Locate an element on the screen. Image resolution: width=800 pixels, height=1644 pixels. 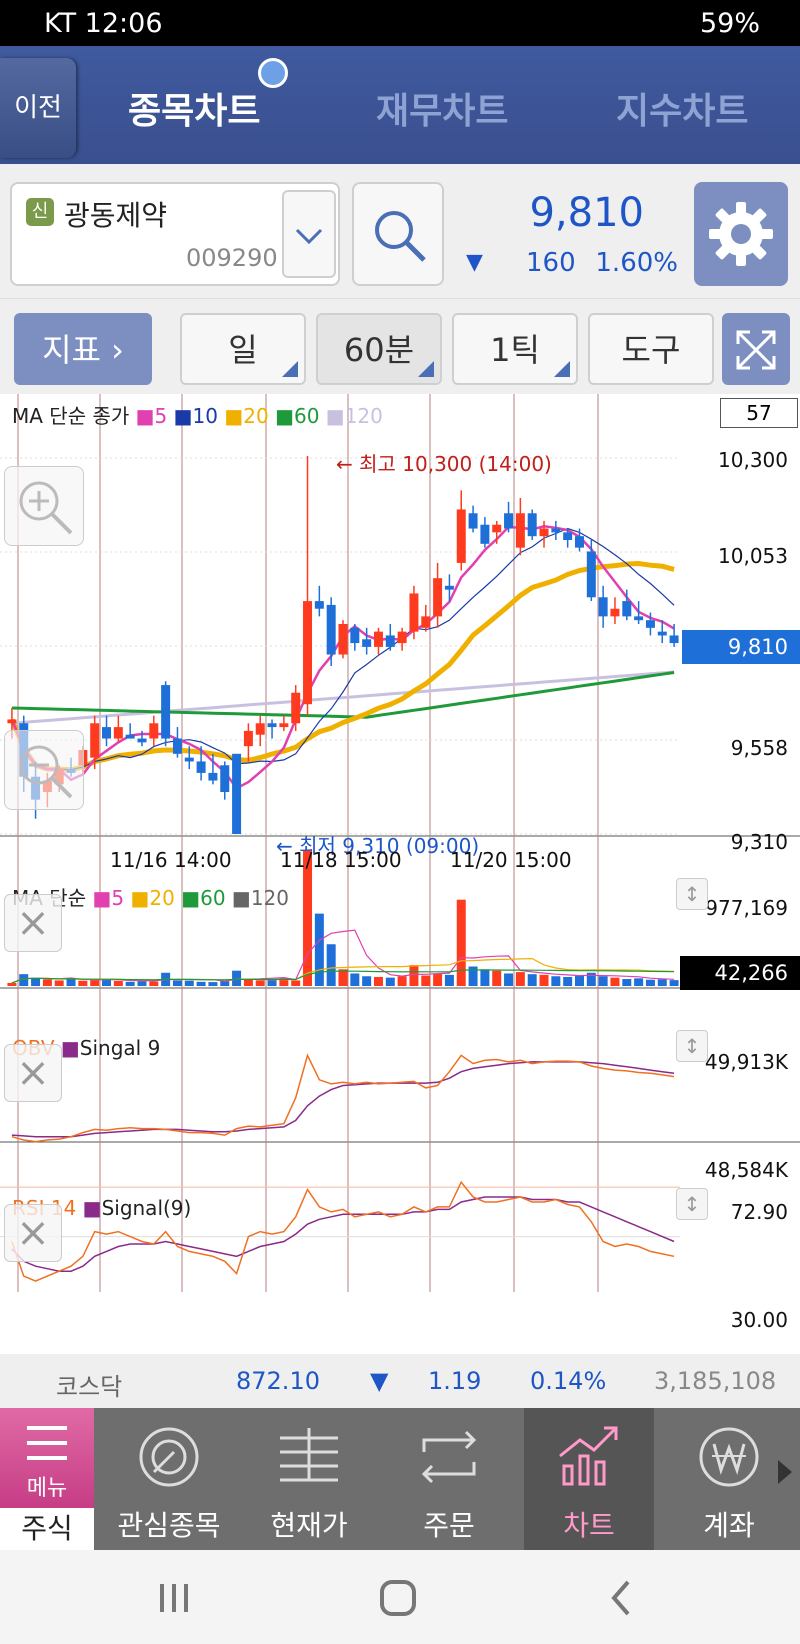
index-ticker-bar: 코스닥 872.10 ▼ 1.19 0.14% 3,185,108 is located at coordinates (400, 1381).